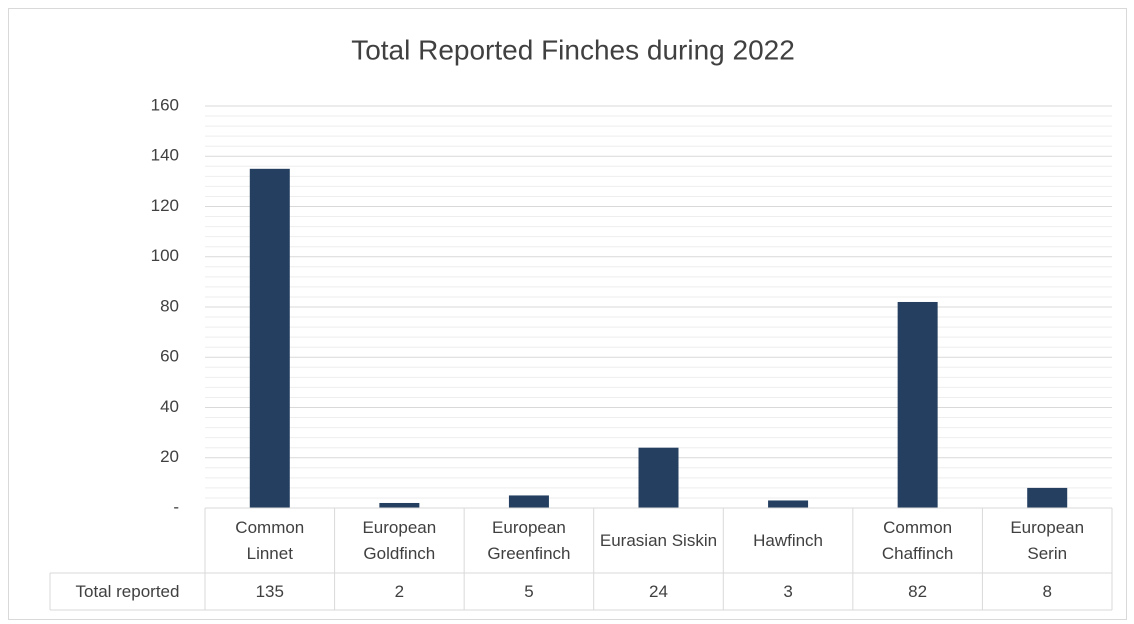 Image resolution: width=1134 pixels, height=624 pixels. What do you see at coordinates (165, 155) in the screenshot?
I see `y-tick-label: 140` at bounding box center [165, 155].